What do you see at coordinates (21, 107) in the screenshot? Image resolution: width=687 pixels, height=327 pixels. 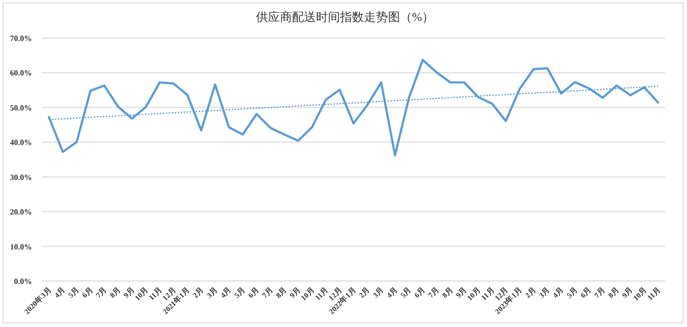 I see `y-tick-label: 50.0%` at bounding box center [21, 107].